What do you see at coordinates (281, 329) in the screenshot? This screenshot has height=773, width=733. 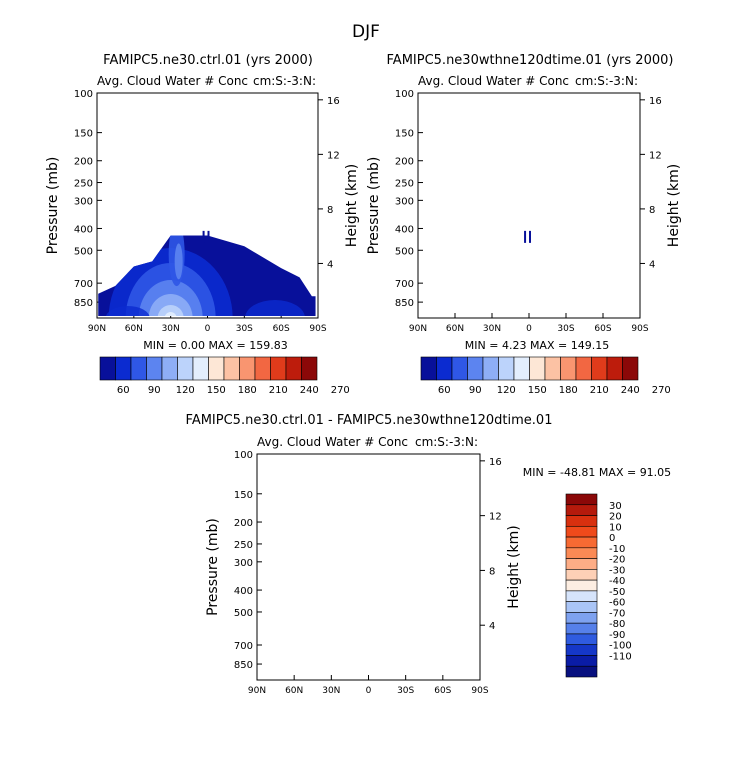 I see `lat-tick-label: 60S` at bounding box center [281, 329].